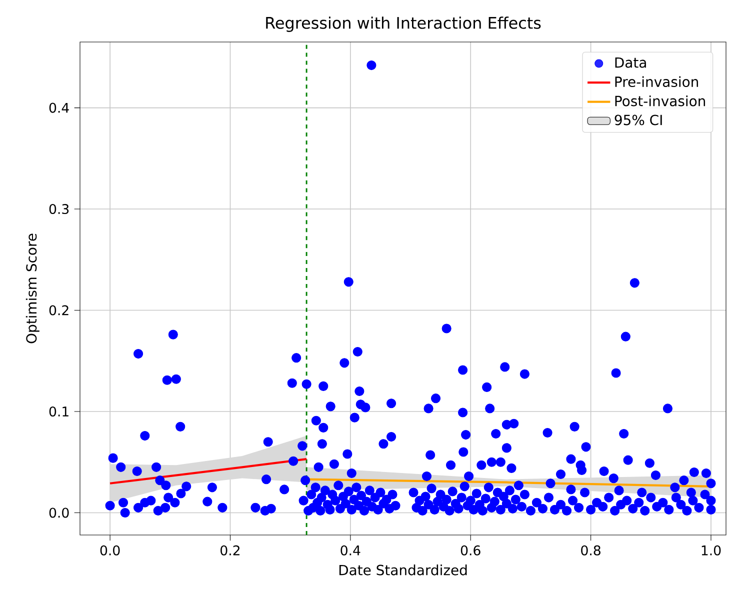 This screenshot has height=591, width=734. I want to click on legend-label: Pre-invasion, so click(656, 82).